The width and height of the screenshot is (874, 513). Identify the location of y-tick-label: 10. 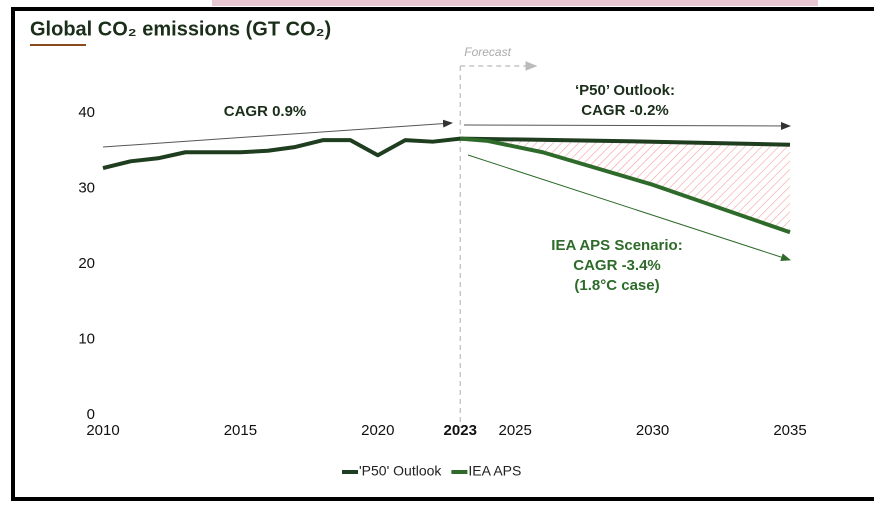
(86, 338).